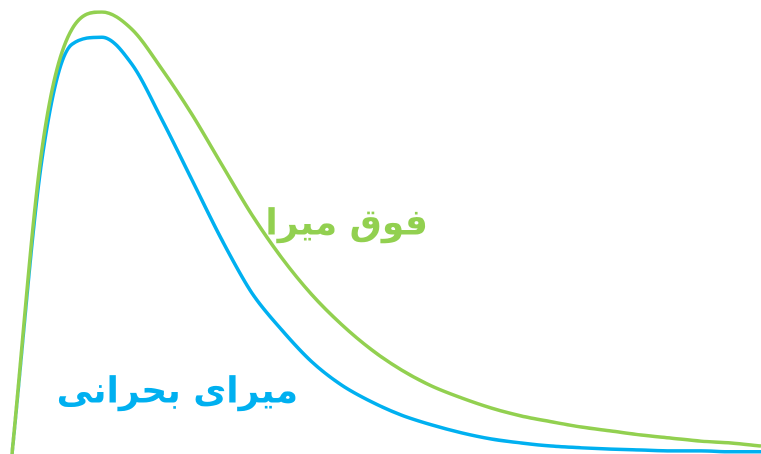 This screenshot has width=761, height=454. What do you see at coordinates (346, 223) in the screenshot?
I see `series-label: فوق میرا` at bounding box center [346, 223].